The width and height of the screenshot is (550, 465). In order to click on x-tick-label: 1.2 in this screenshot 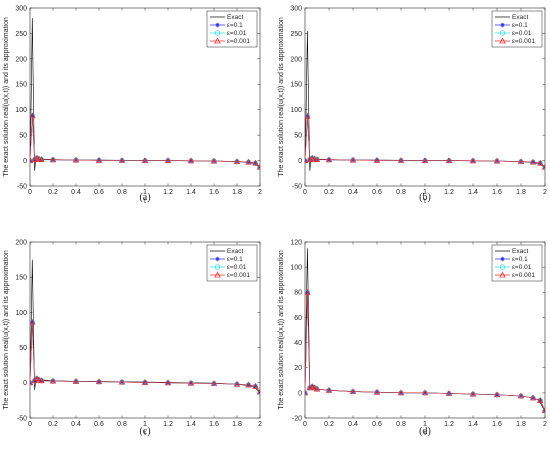, I will do `click(449, 424)`.